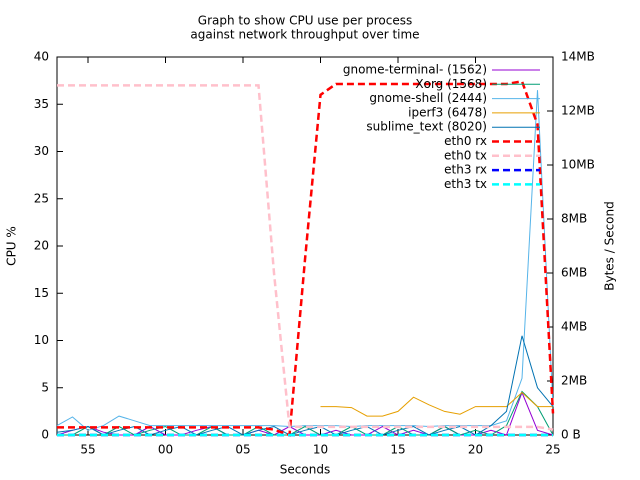 The height and width of the screenshot is (480, 640). What do you see at coordinates (415, 70) in the screenshot?
I see `legend-label: gnome-terminal- (1562)` at bounding box center [415, 70].